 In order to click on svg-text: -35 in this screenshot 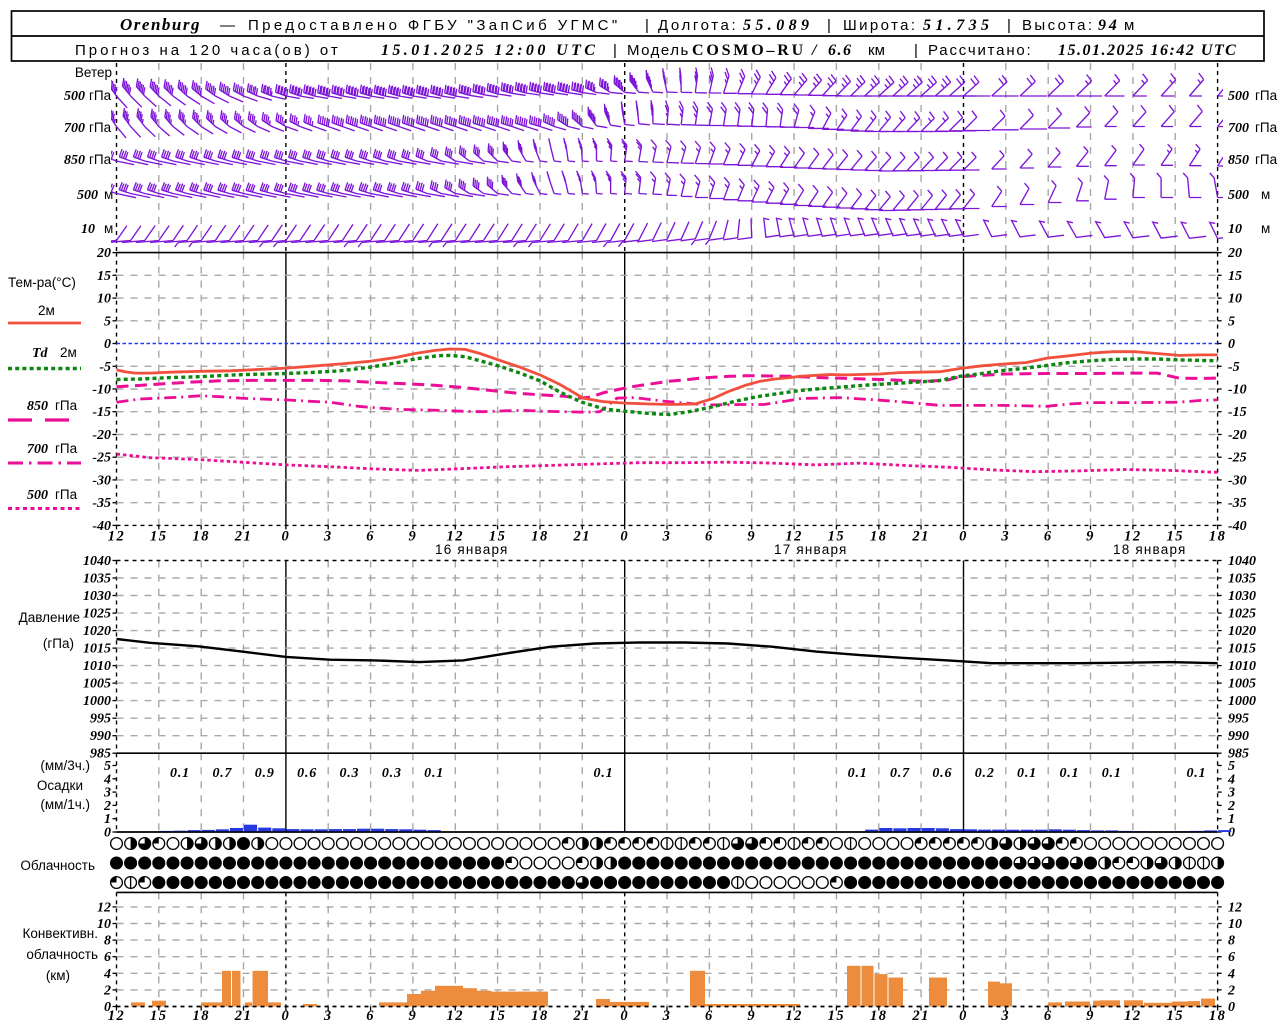, I will do `click(1237, 503)`.